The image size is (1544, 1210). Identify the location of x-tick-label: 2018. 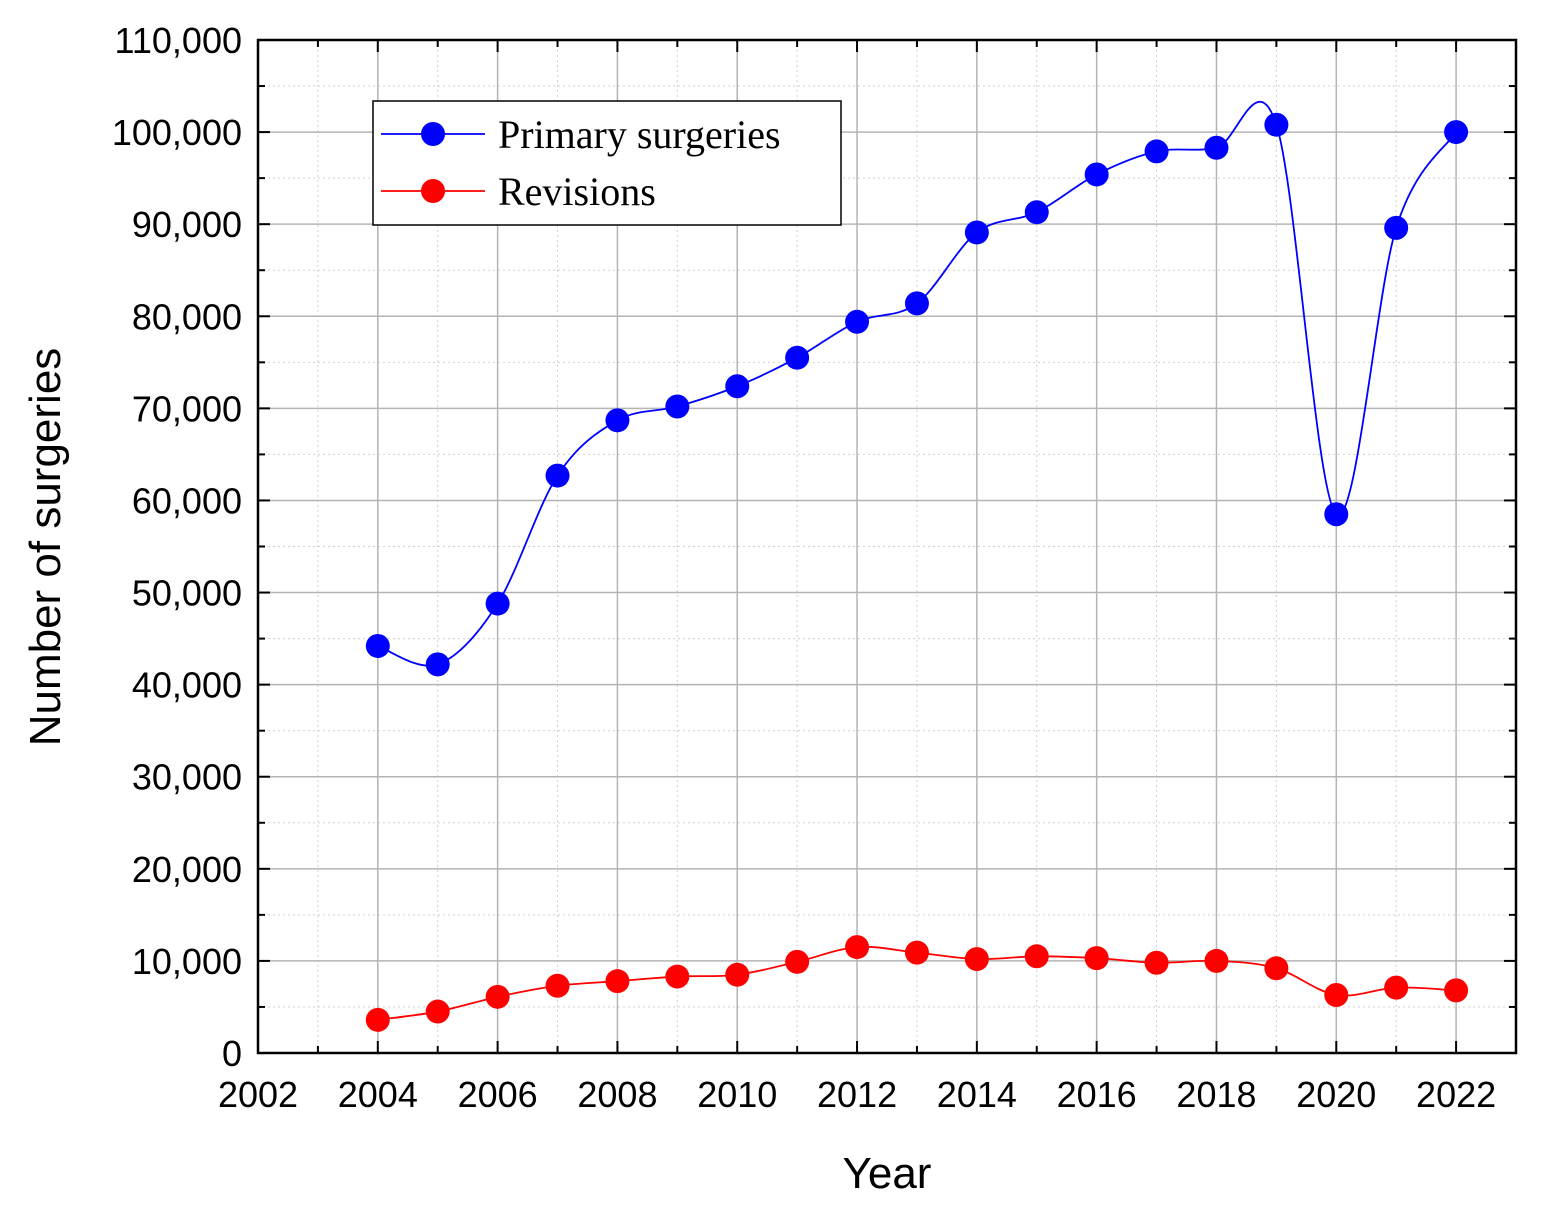
(1216, 1094).